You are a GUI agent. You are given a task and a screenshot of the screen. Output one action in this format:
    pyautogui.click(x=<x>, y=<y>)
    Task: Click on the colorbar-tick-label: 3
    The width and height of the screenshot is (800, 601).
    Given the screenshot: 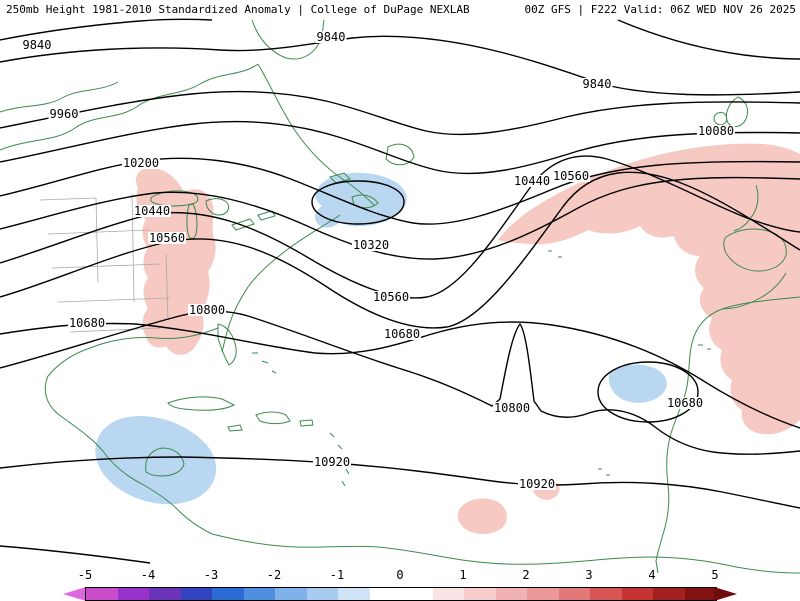 What is the action you would take?
    pyautogui.click(x=589, y=575)
    